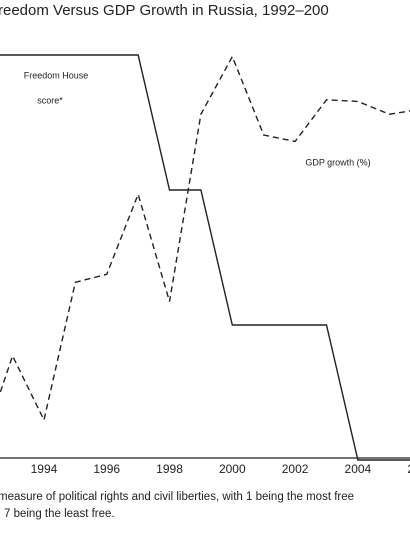  What do you see at coordinates (59, 514) in the screenshot?
I see `footnote: 7 being the least free.` at bounding box center [59, 514].